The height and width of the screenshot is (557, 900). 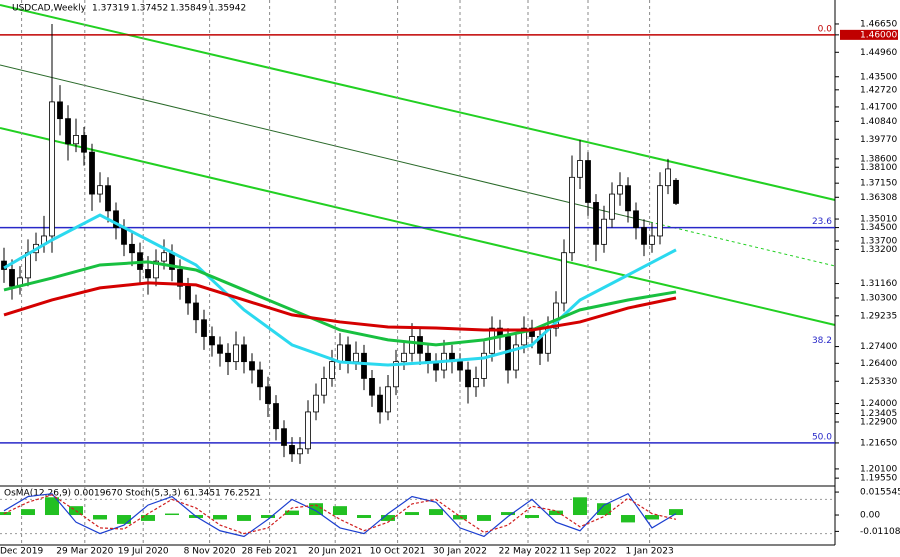 What do you see at coordinates (878, 24) in the screenshot?
I see `y-tick-label: 1.46650` at bounding box center [878, 24].